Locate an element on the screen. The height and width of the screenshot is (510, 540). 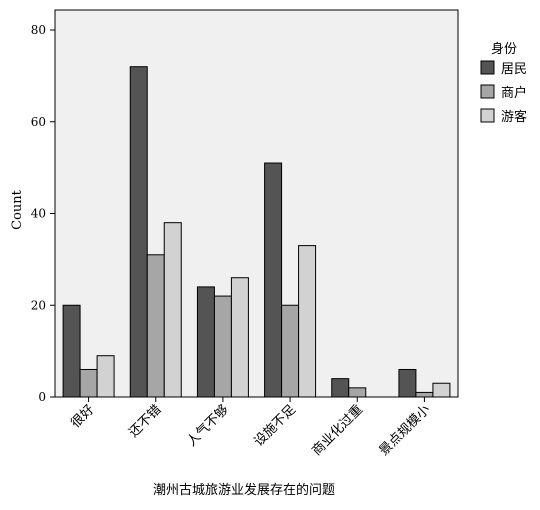
x-tick-label: 设施不足 is located at coordinates (275, 425).